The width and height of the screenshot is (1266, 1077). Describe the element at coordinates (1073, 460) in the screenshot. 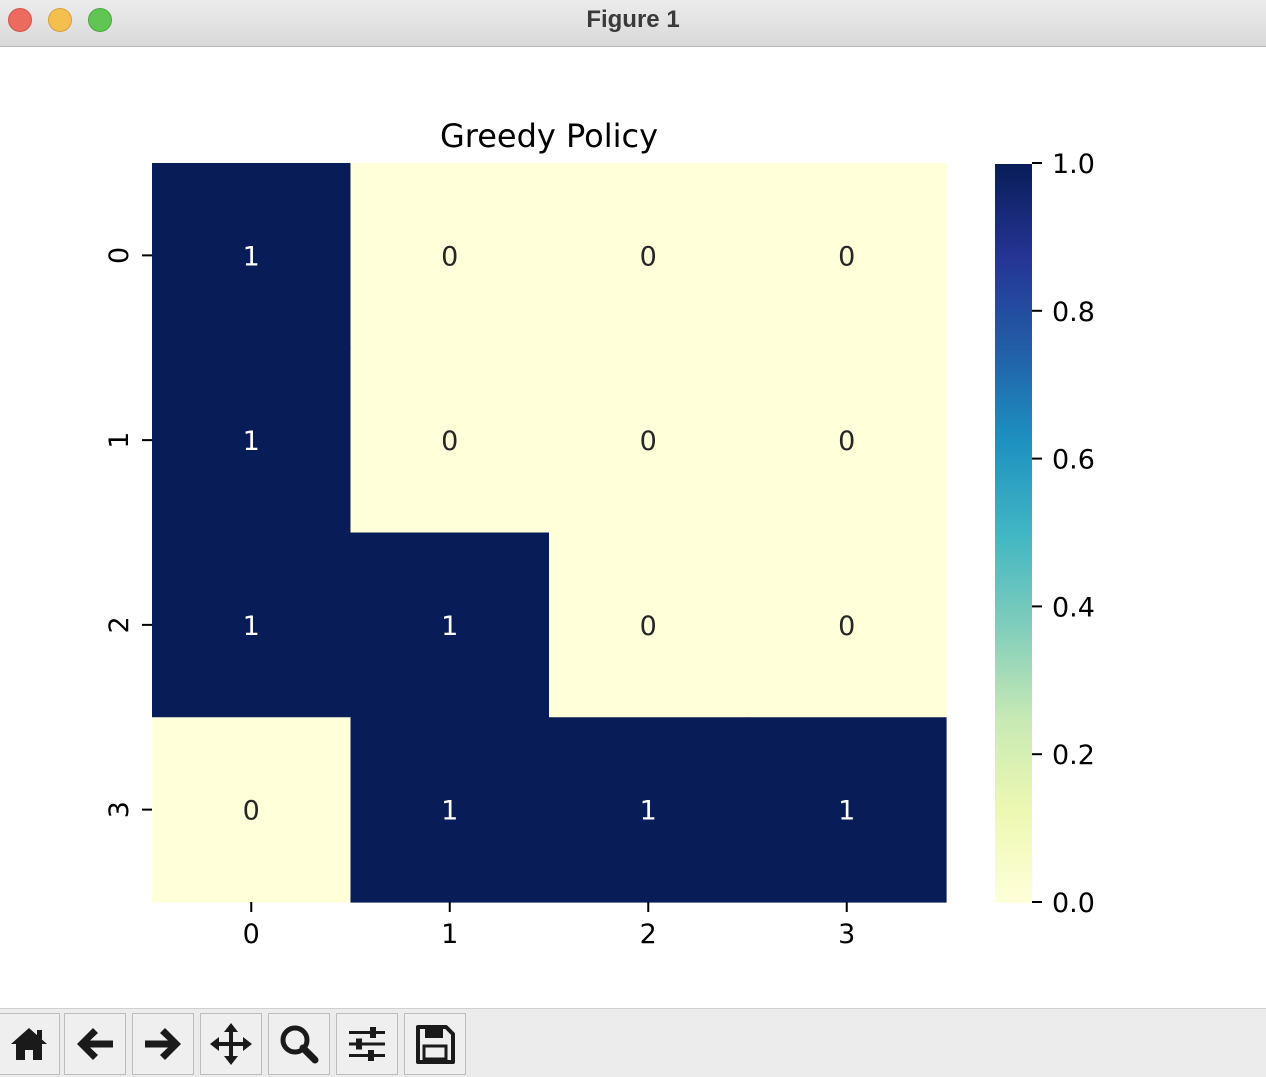

I see `colorbar-tick-label: 0.6` at that location.